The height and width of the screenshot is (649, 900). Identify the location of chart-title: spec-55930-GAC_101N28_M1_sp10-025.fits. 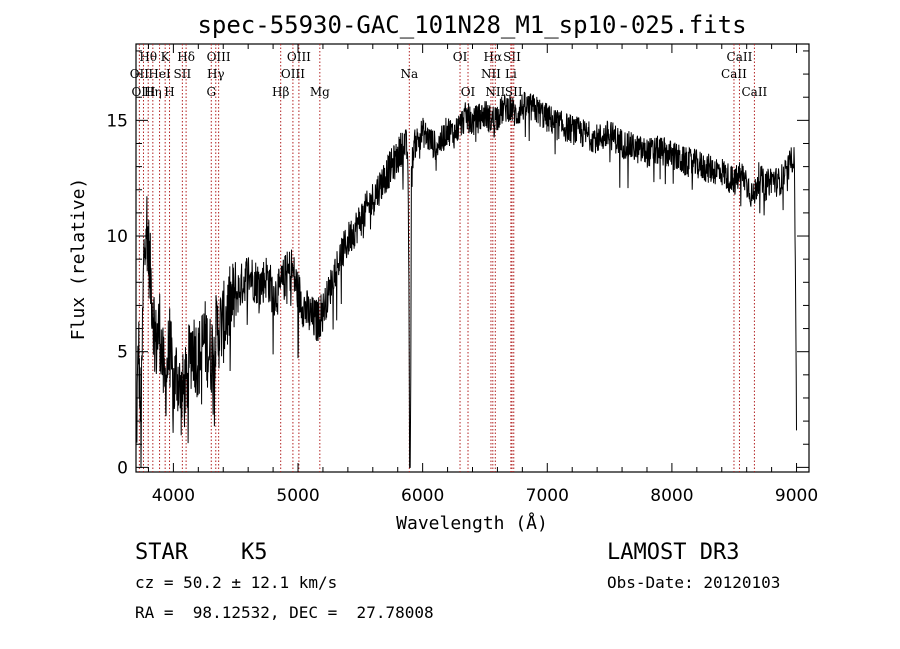
(471, 25).